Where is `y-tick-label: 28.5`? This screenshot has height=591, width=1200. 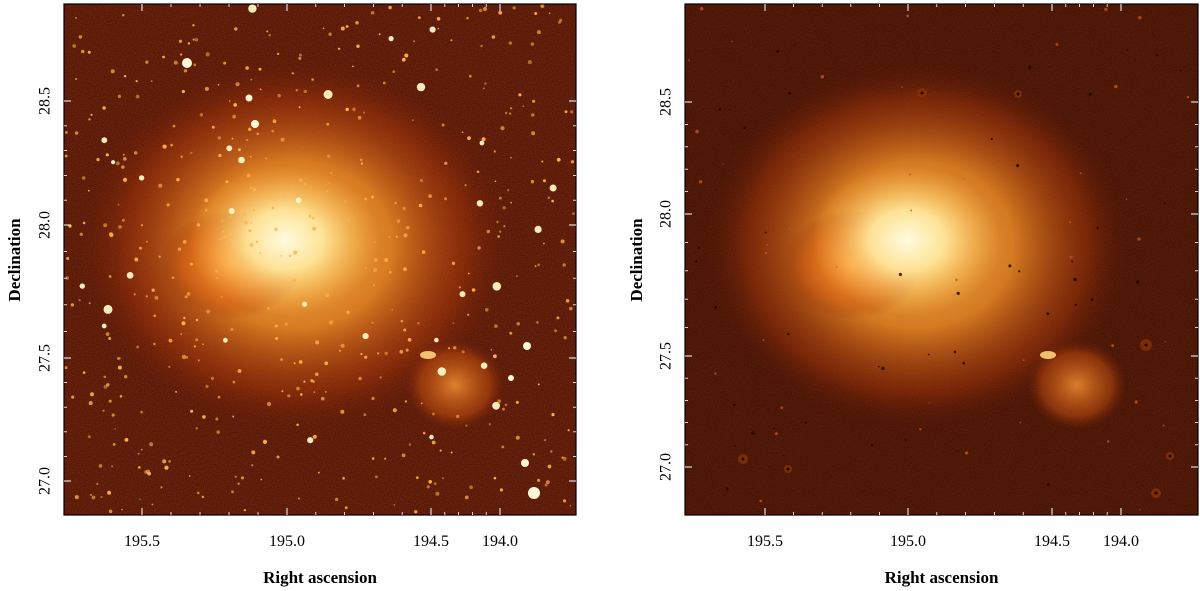
y-tick-label: 28.5 is located at coordinates (45, 101).